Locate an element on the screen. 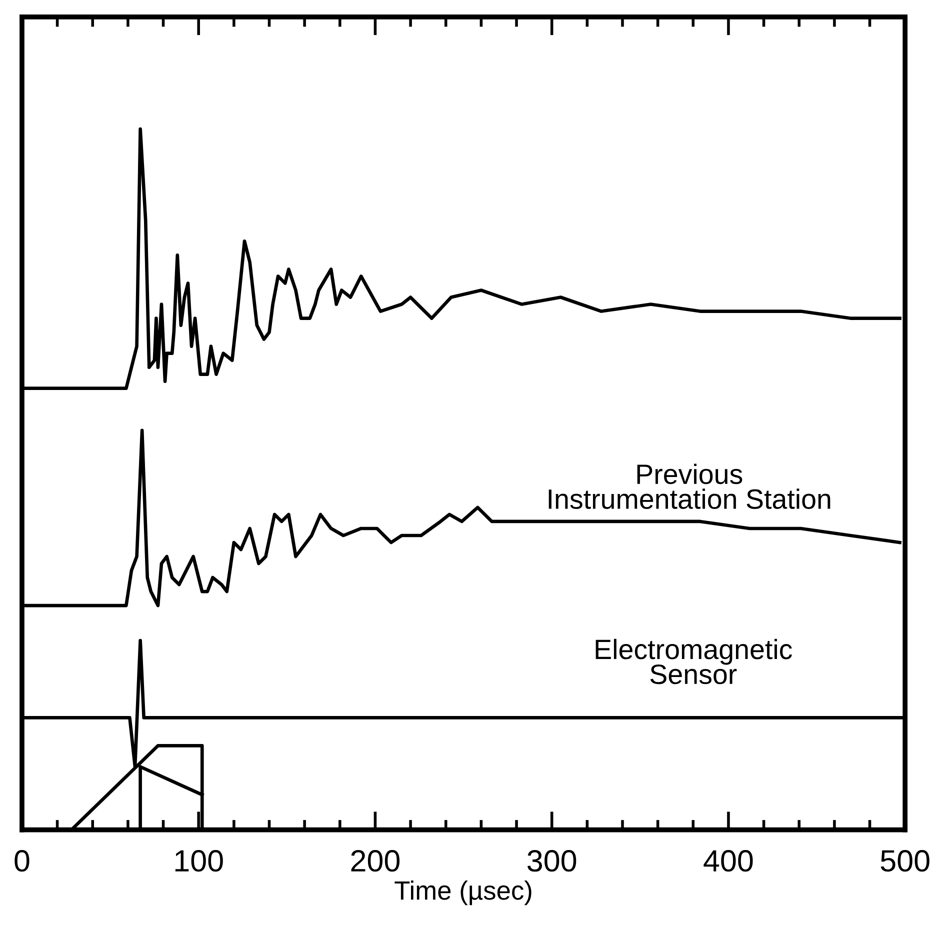 Image resolution: width=935 pixels, height=944 pixels. x-tick-label: 200 is located at coordinates (375, 861).